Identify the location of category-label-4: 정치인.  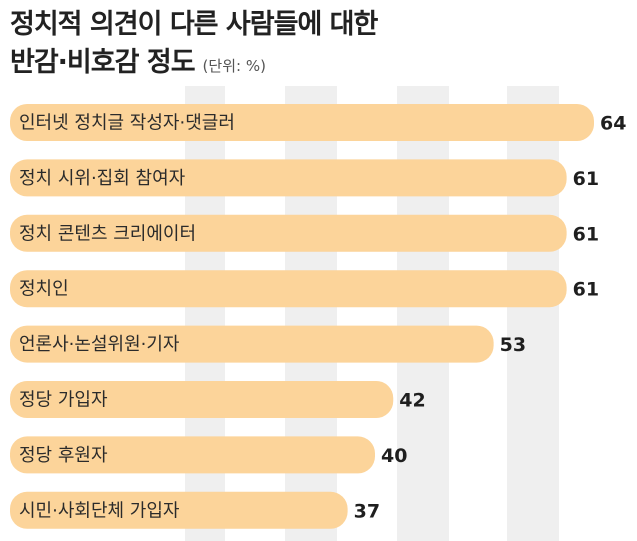
(44, 289).